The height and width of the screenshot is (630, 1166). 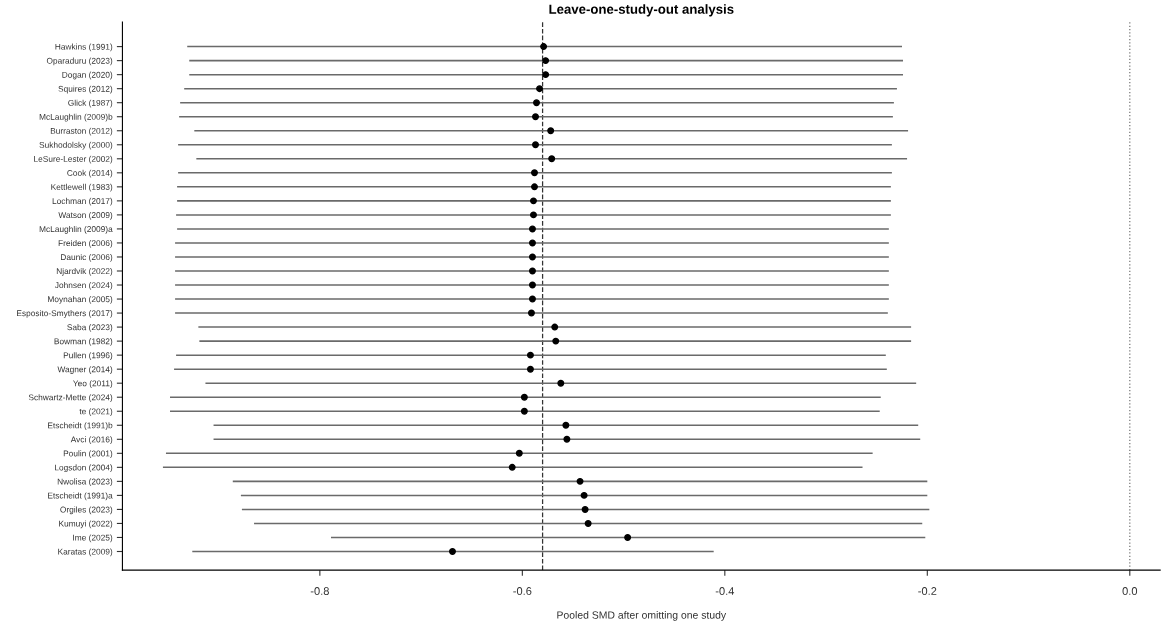 I want to click on y-tick-label: Johnsen (2024), so click(x=83, y=286).